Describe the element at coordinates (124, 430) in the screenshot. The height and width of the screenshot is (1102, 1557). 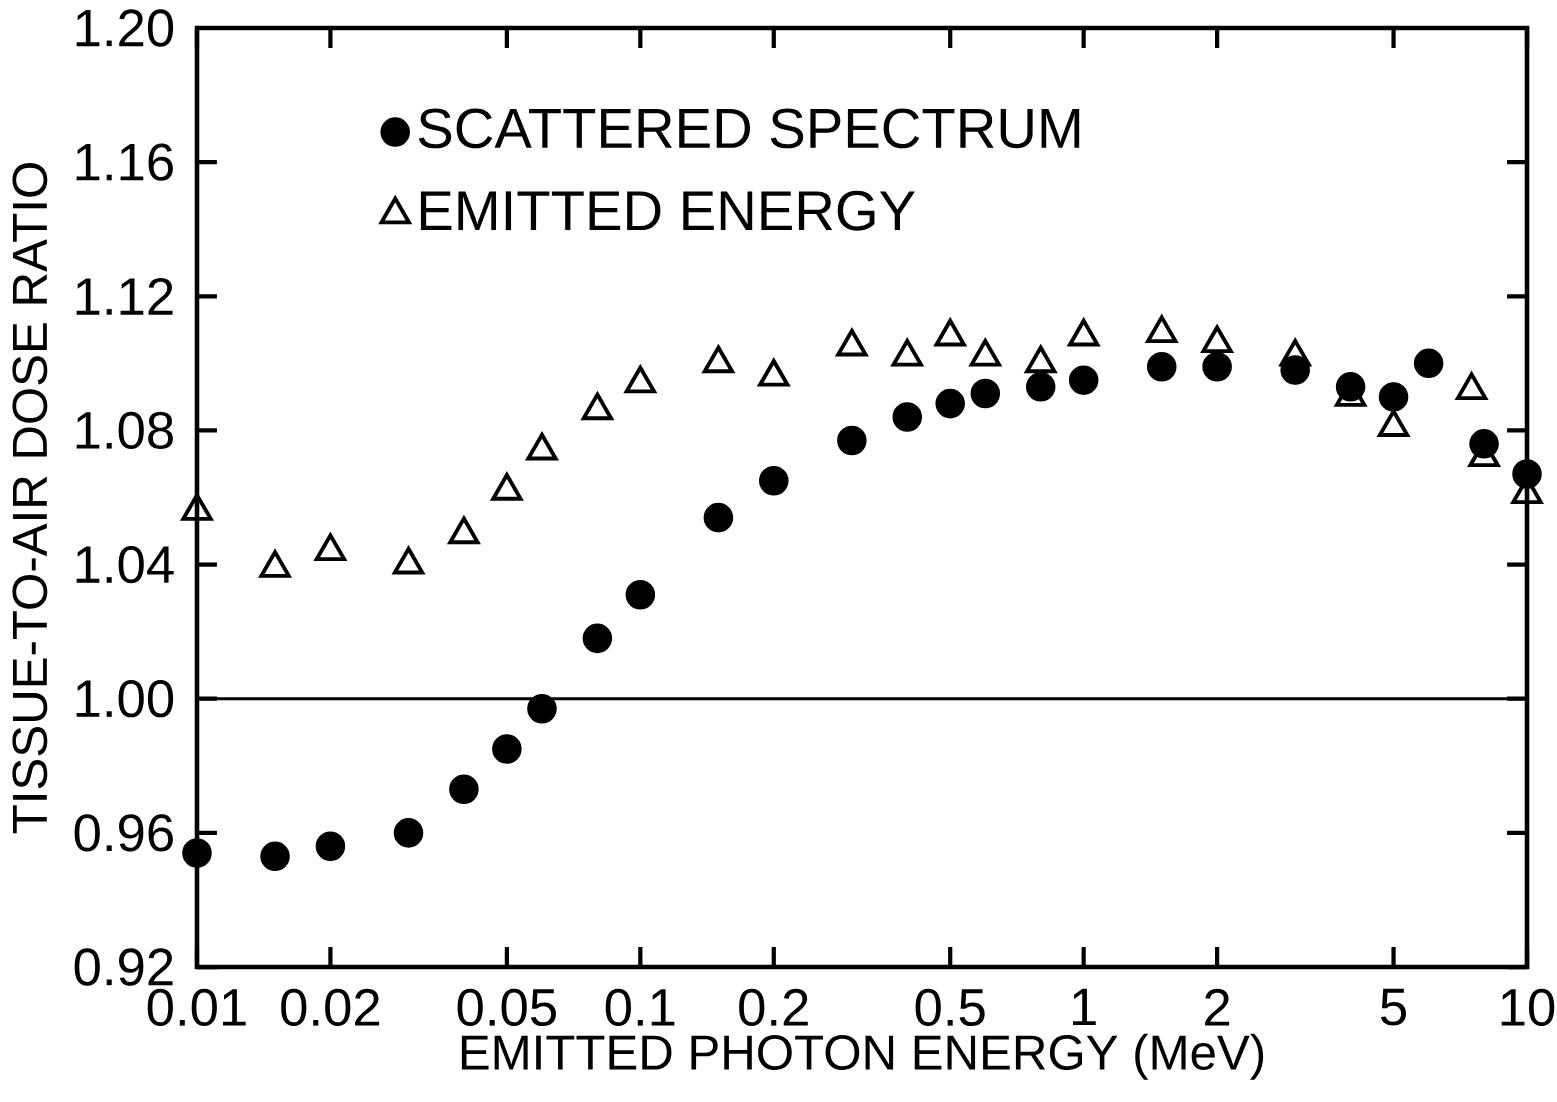
I see `y-tick-label: 1.08` at that location.